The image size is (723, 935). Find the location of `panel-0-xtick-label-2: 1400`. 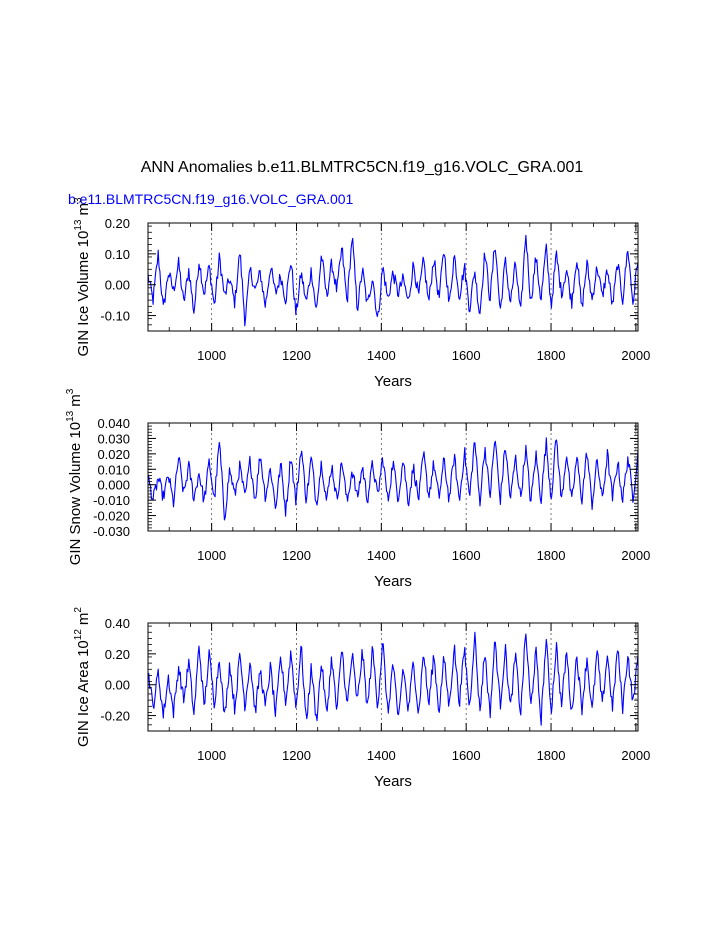

panel-0-xtick-label-2: 1400 is located at coordinates (381, 355).